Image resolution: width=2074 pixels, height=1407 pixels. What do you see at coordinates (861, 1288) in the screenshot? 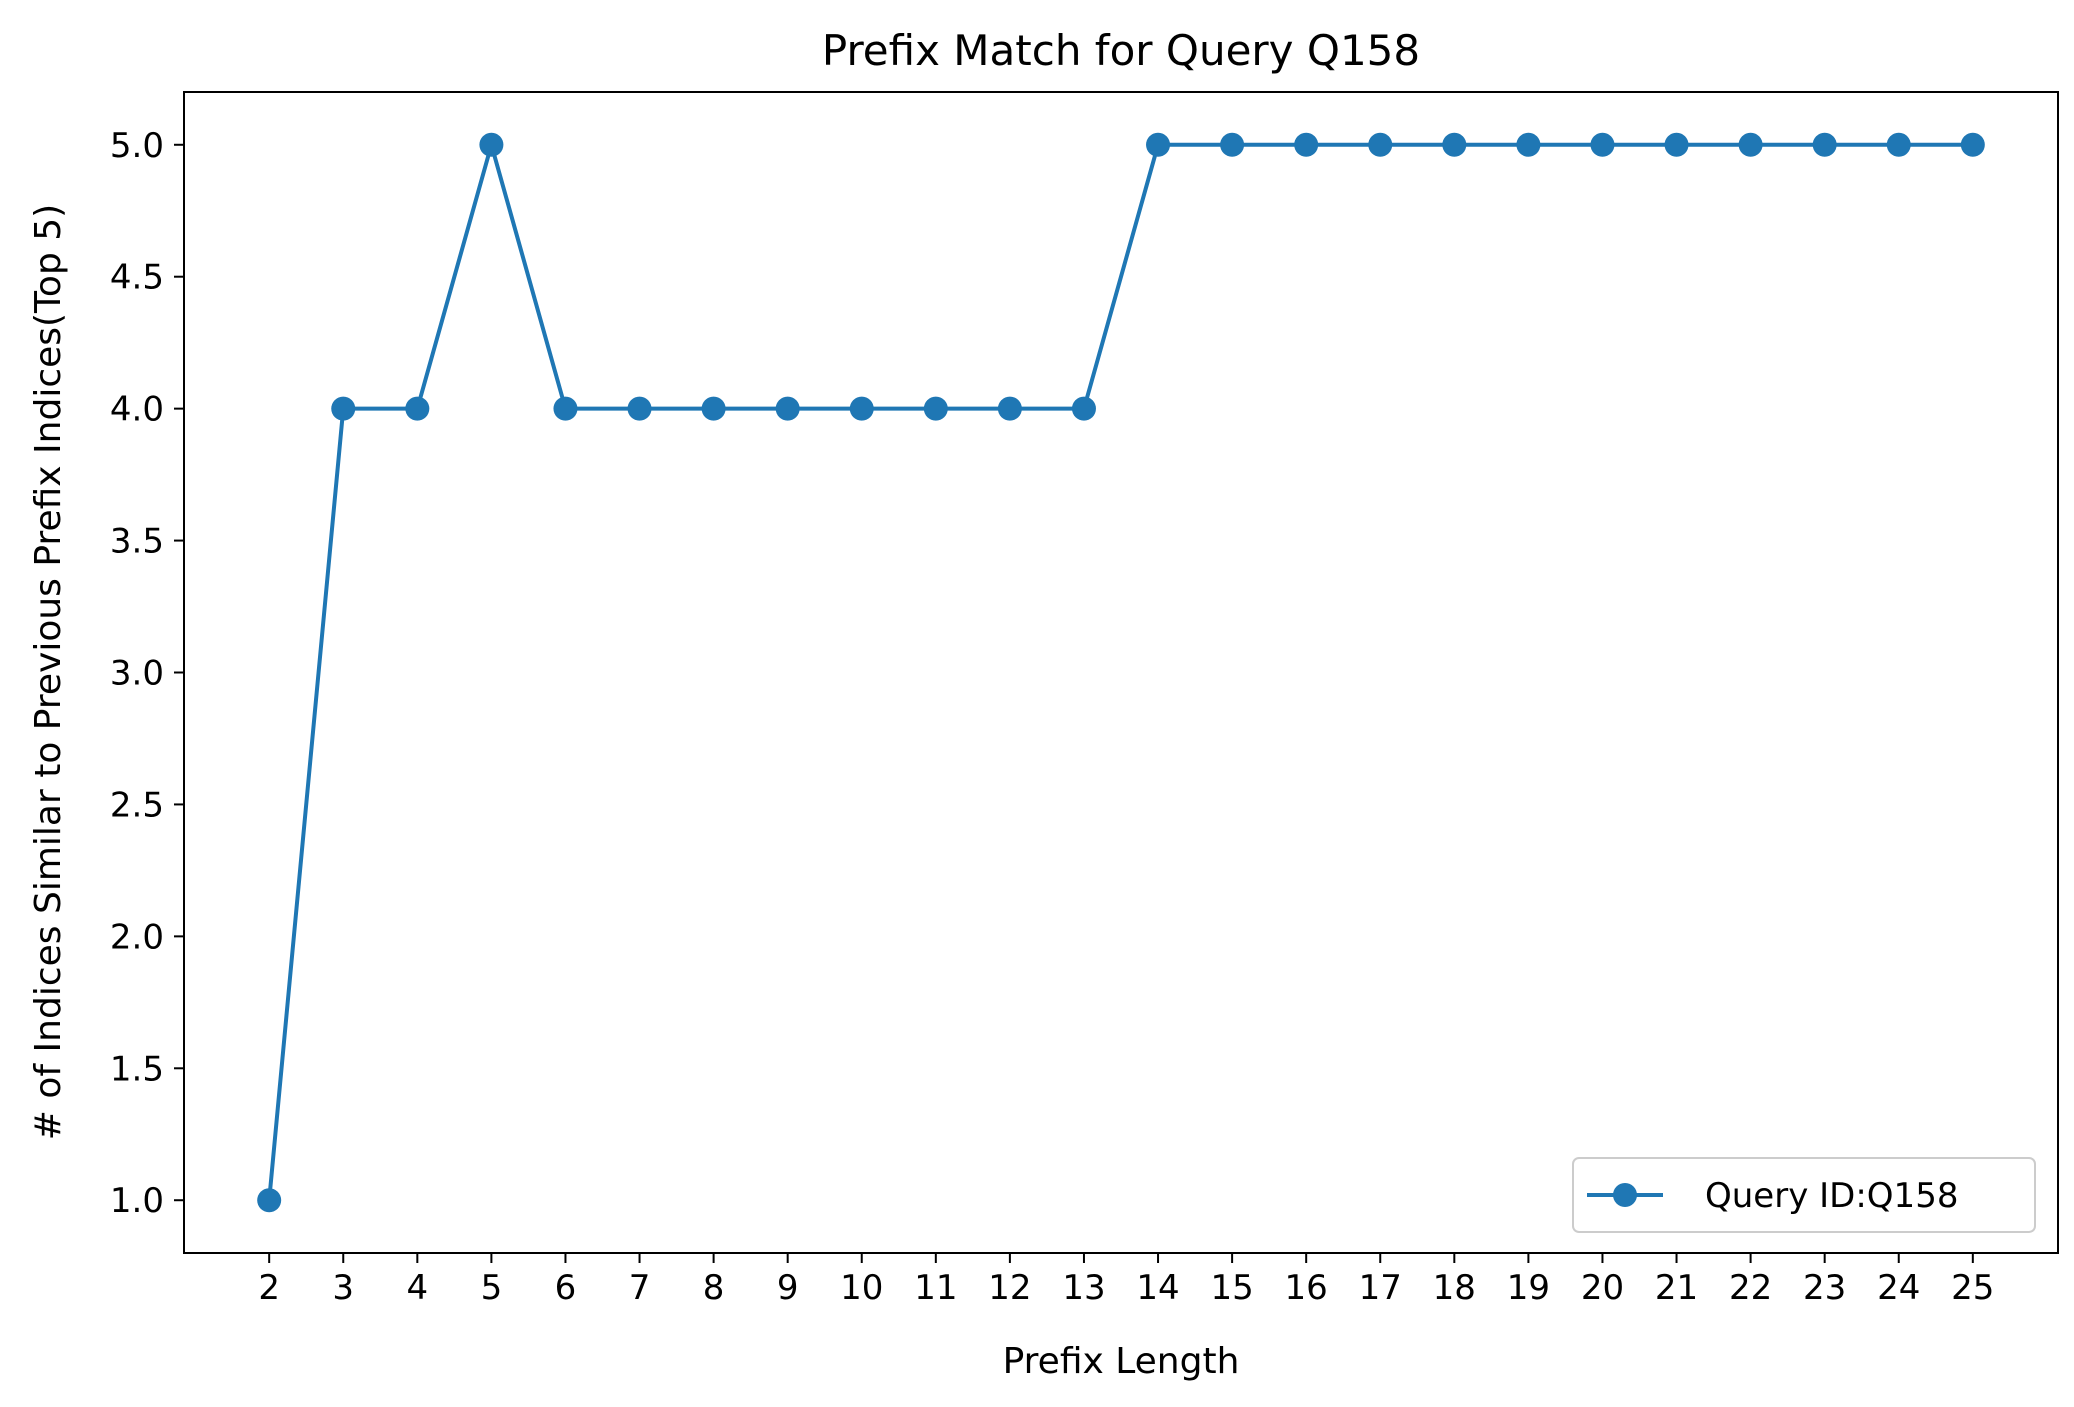
I see `x-tick-label: 10` at bounding box center [861, 1288].